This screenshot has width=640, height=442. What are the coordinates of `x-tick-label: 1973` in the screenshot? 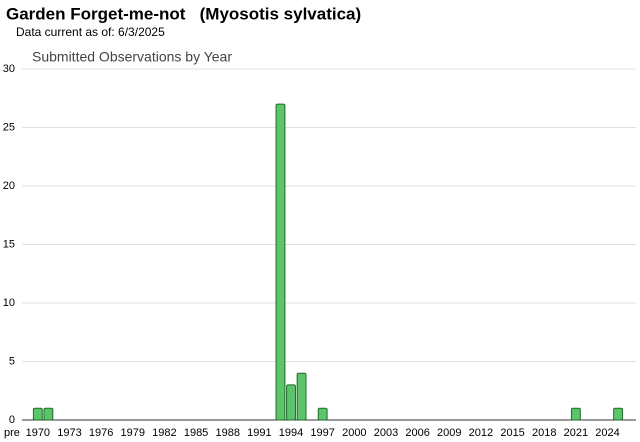 It's located at (69, 433).